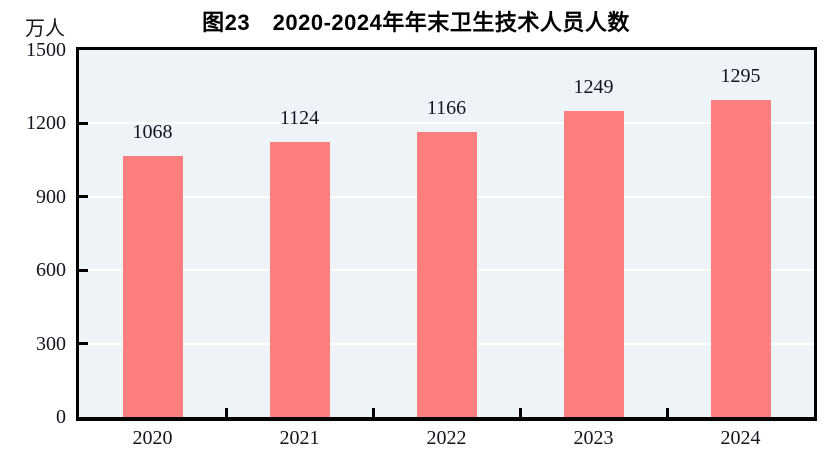 This screenshot has height=461, width=832. Describe the element at coordinates (740, 438) in the screenshot. I see `x-axis-tick-label: 2024` at that location.